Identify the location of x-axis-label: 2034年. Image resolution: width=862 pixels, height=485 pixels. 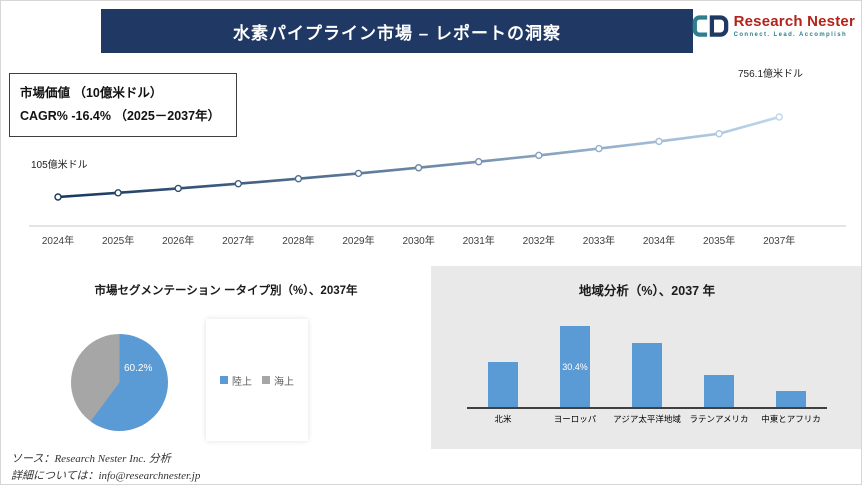
(659, 241).